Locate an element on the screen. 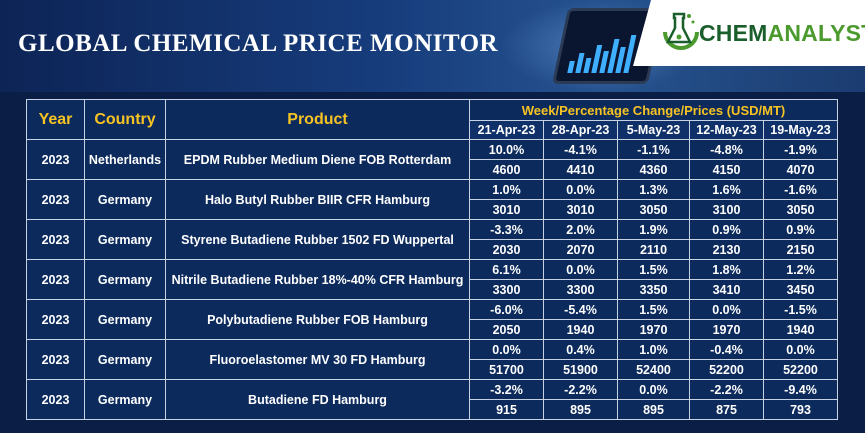 The image size is (865, 433). cell-percent-change: 10.0% is located at coordinates (506, 149).